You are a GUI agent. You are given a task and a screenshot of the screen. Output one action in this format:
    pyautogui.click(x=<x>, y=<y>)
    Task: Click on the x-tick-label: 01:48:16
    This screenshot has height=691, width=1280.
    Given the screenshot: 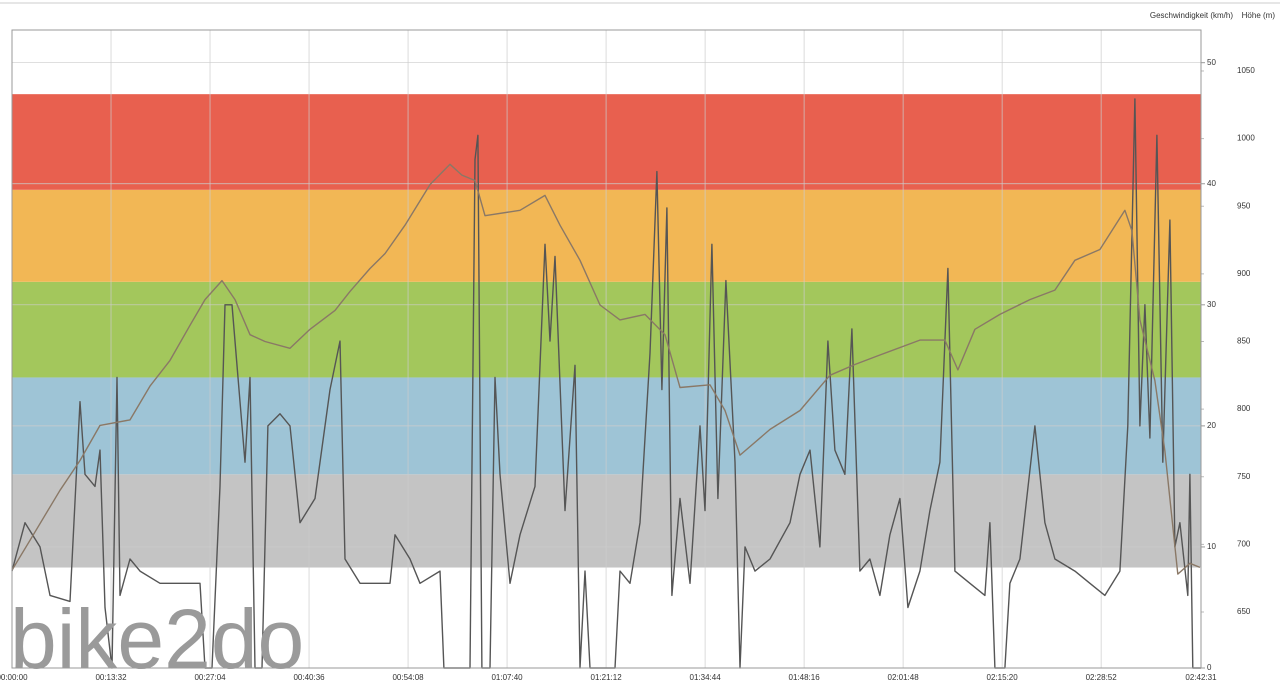 What is the action you would take?
    pyautogui.click(x=805, y=677)
    